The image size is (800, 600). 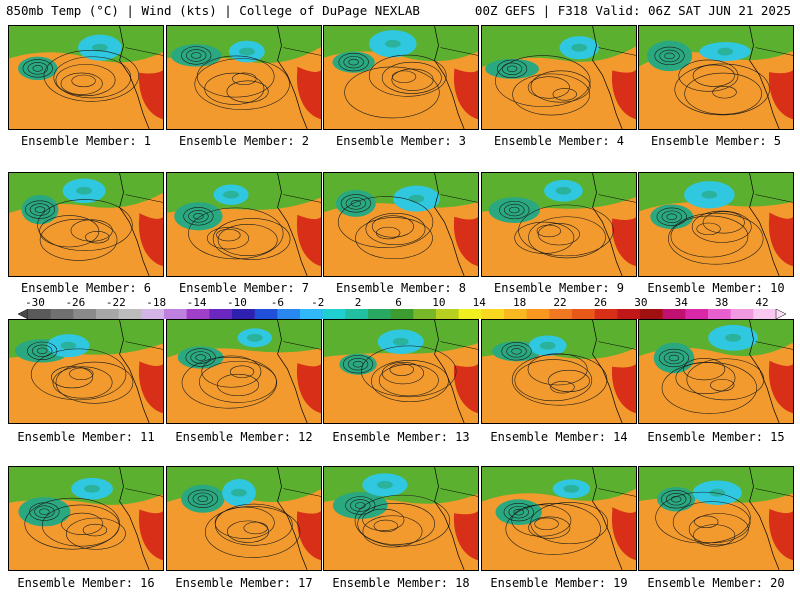 I want to click on ensemble-member-label: Ensemble Member: 2, so click(x=244, y=141).